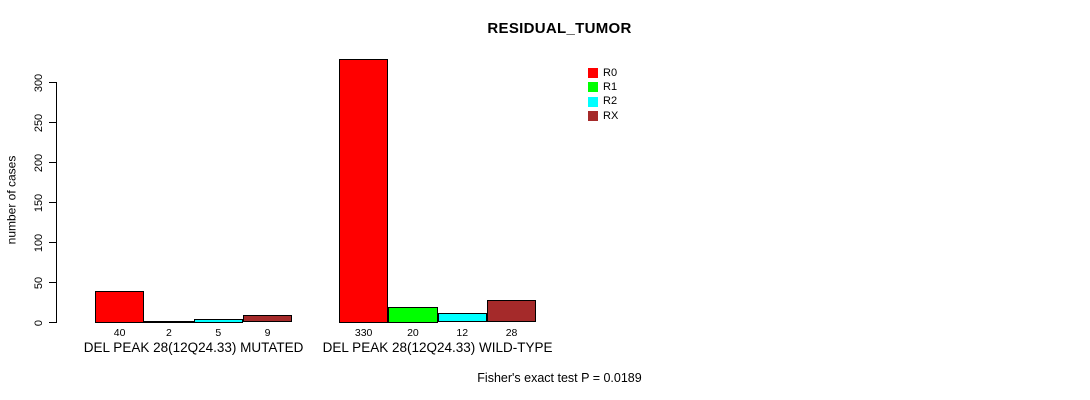 Image resolution: width=1090 pixels, height=400 pixels. I want to click on y-axis-tick-label: 250, so click(38, 122).